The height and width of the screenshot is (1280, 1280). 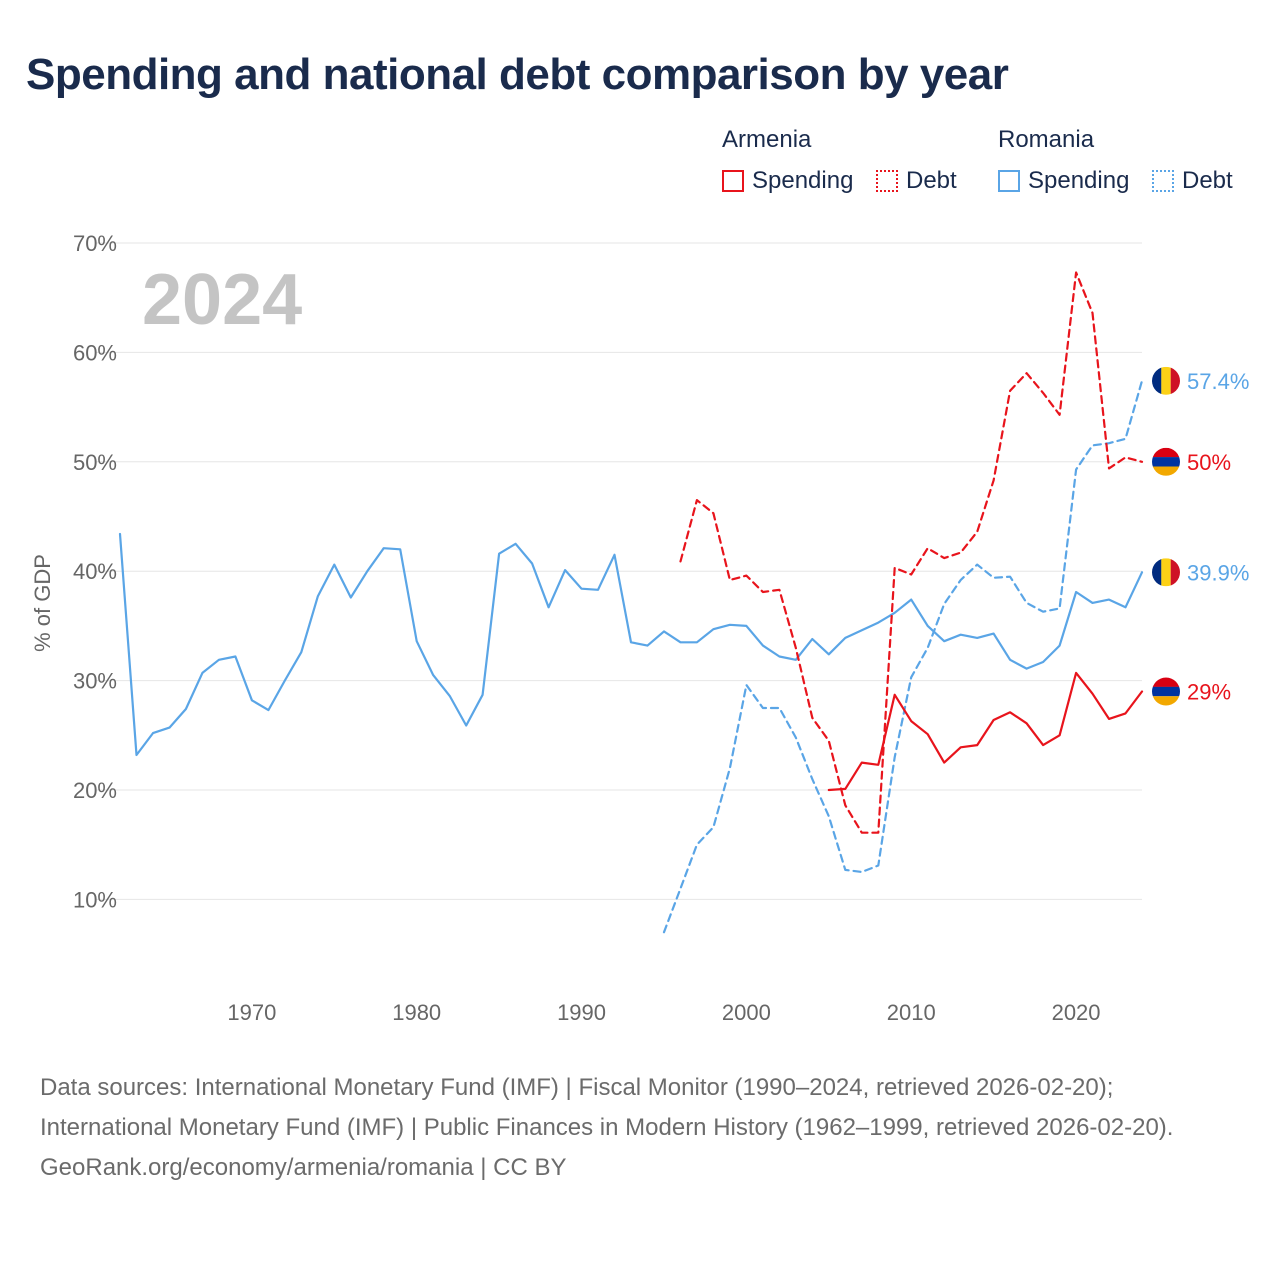 I want to click on y-tick-label: 30%, so click(x=95, y=681).